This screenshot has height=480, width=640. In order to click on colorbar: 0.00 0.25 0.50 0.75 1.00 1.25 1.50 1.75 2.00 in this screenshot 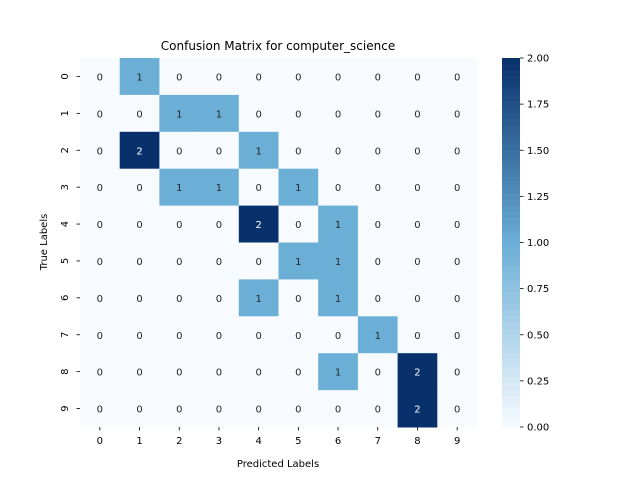, I will do `click(525, 244)`.